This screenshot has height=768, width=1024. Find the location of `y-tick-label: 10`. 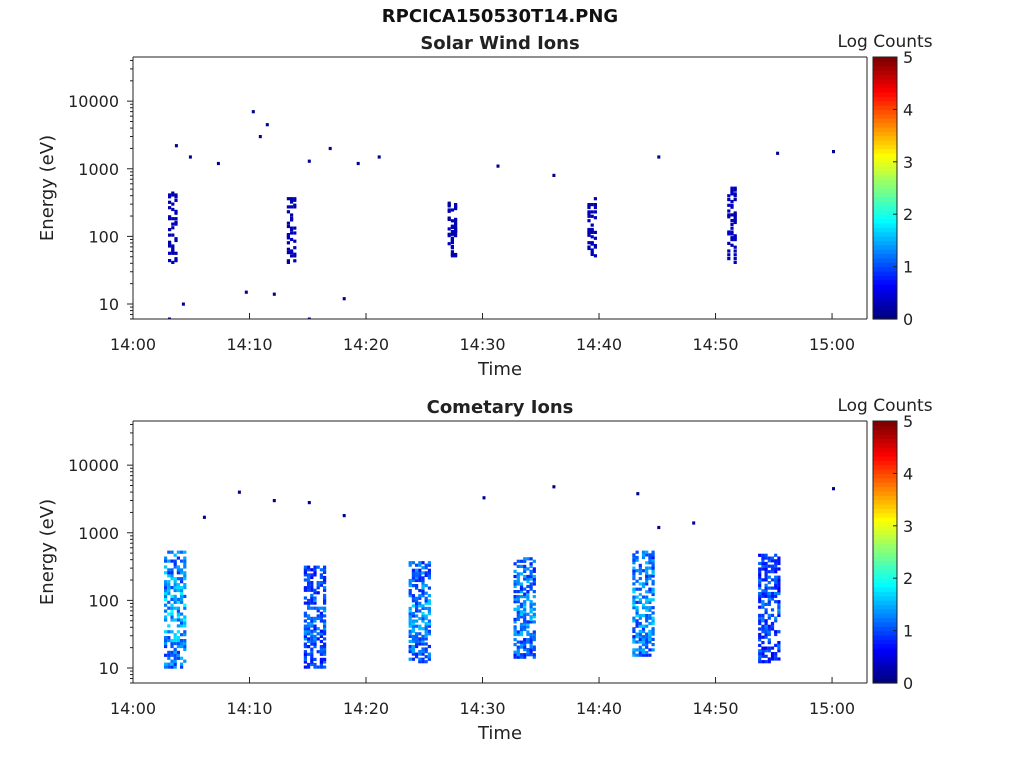

y-tick-label: 10 is located at coordinates (109, 668).